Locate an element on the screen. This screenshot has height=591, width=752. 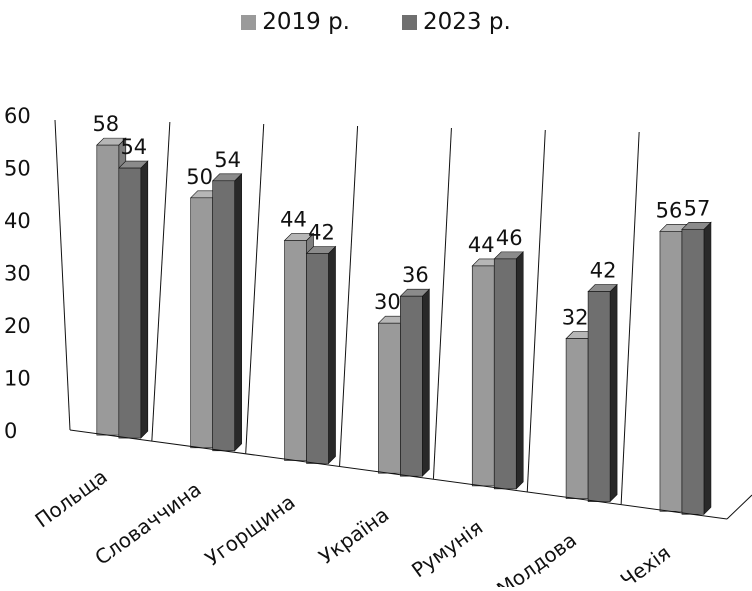
data-label: 57 is located at coordinates (697, 208).